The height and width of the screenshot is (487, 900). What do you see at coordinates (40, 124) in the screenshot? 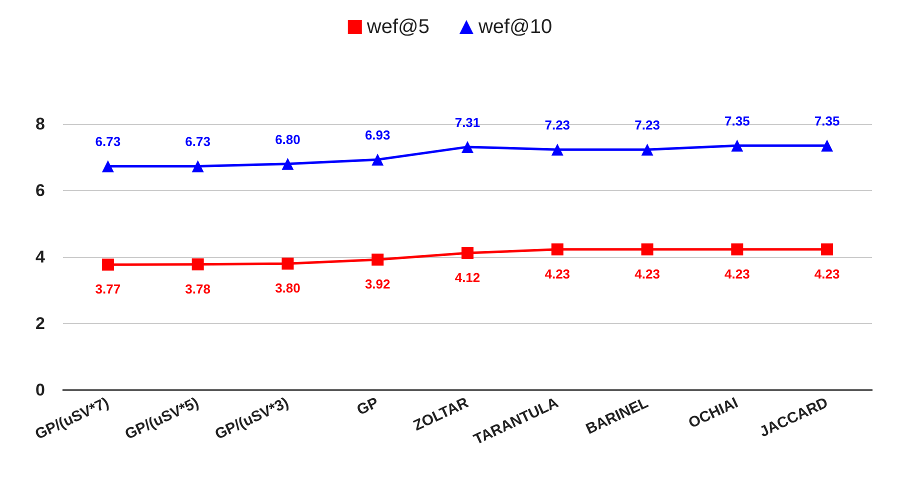
I see `y-tick-label: 8` at bounding box center [40, 124].